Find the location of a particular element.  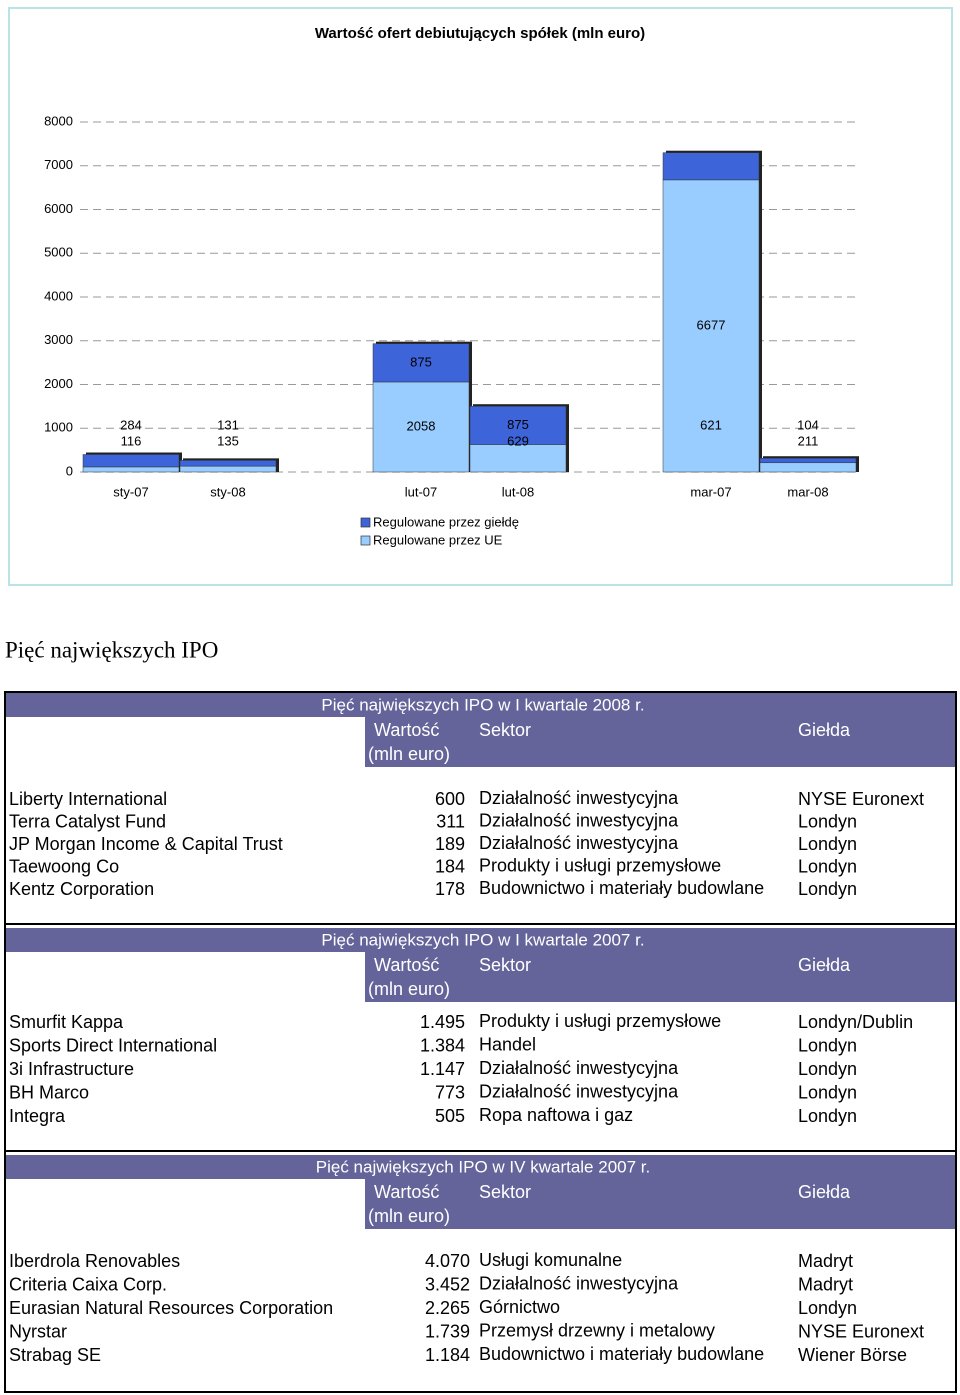

value: 184 is located at coordinates (450, 866).